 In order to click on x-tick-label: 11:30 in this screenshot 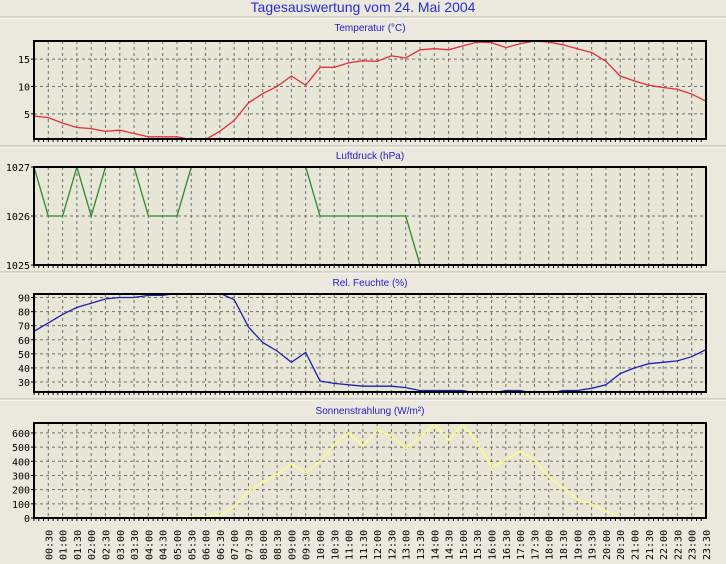, I will do `click(364, 545)`.